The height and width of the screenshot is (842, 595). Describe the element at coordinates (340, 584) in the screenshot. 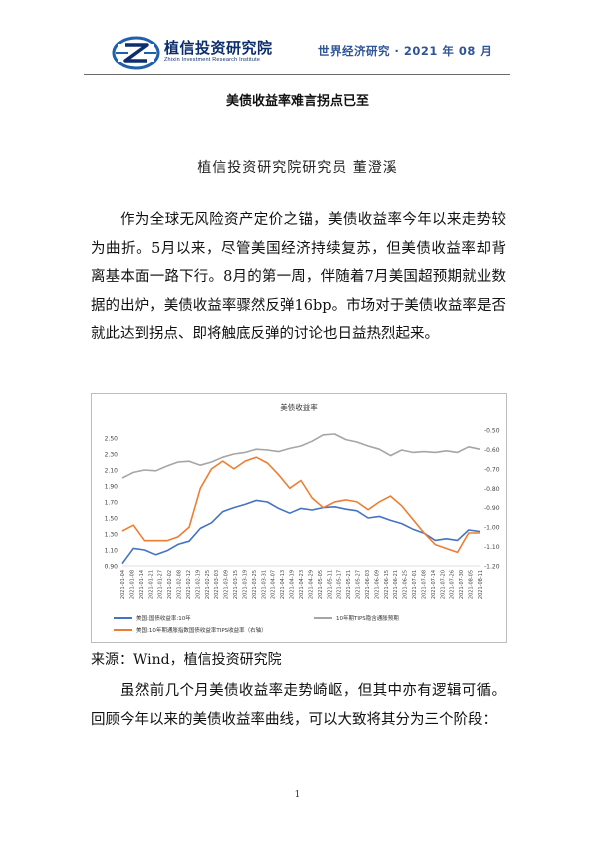

I see `x-tick-label: 2021-05-17` at that location.